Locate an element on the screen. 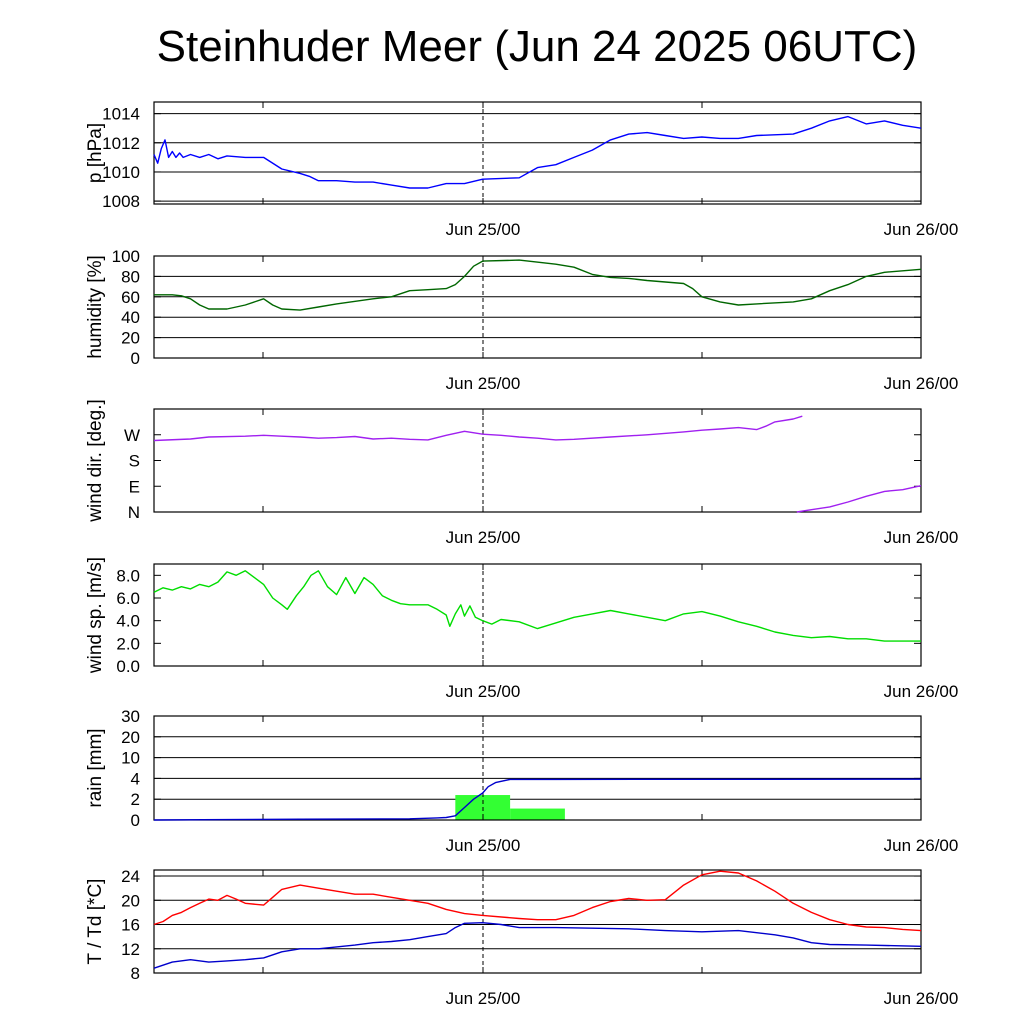 The height and width of the screenshot is (1024, 1024). y-tick-label: 1012 is located at coordinates (121, 143).